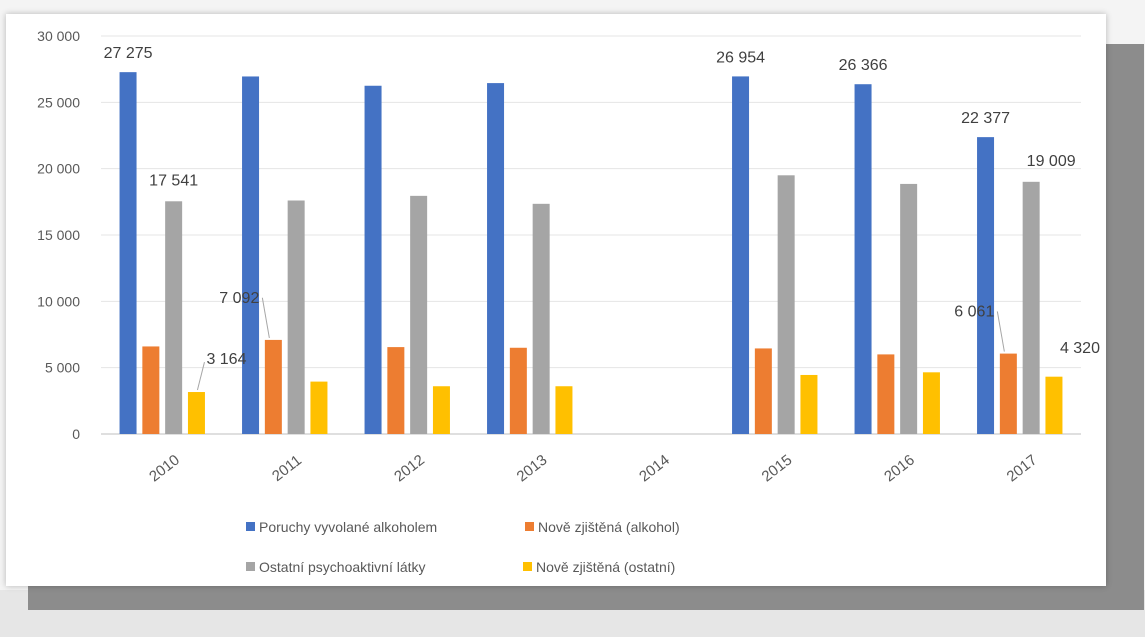  Describe the element at coordinates (226, 359) in the screenshot. I see `data-label: 3 164` at that location.